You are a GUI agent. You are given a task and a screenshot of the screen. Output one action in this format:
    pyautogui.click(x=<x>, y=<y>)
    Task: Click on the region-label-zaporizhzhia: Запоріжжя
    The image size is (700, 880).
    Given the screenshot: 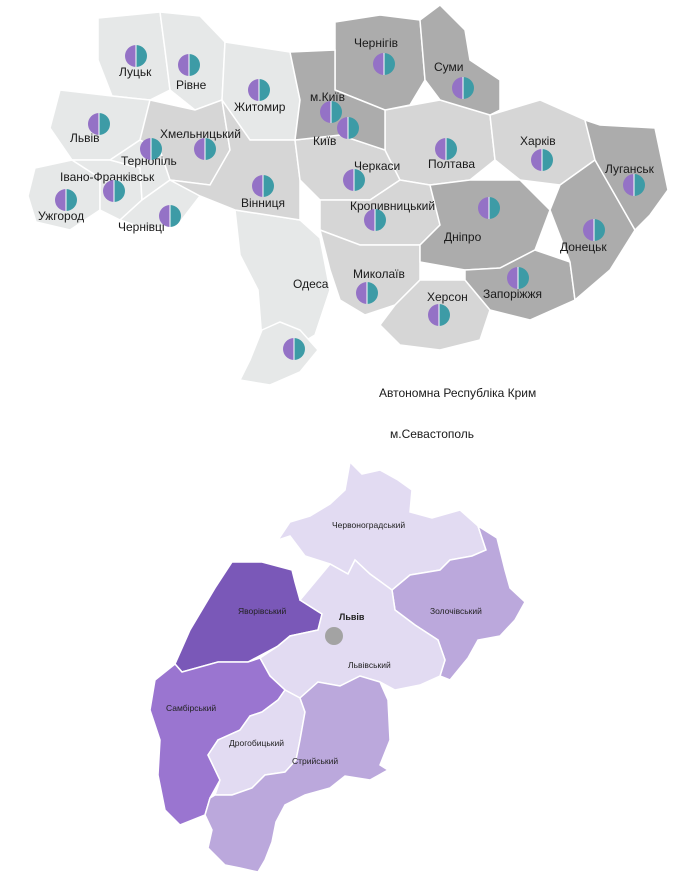 What is the action you would take?
    pyautogui.click(x=512, y=294)
    